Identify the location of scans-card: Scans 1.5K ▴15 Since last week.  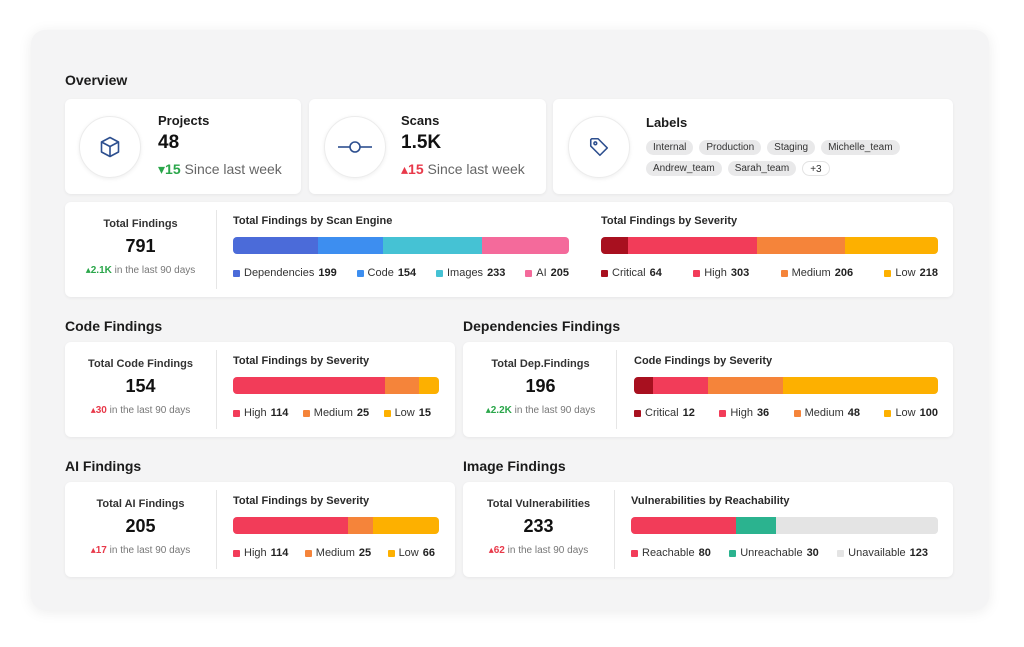
(427, 146).